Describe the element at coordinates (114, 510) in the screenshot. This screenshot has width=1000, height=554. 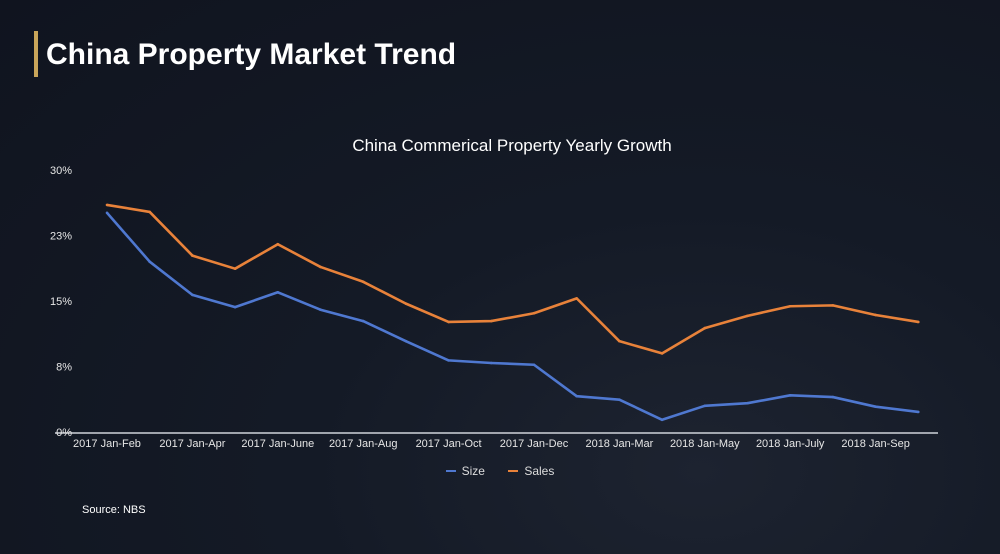
I see `source-note: Source: NBS` at that location.